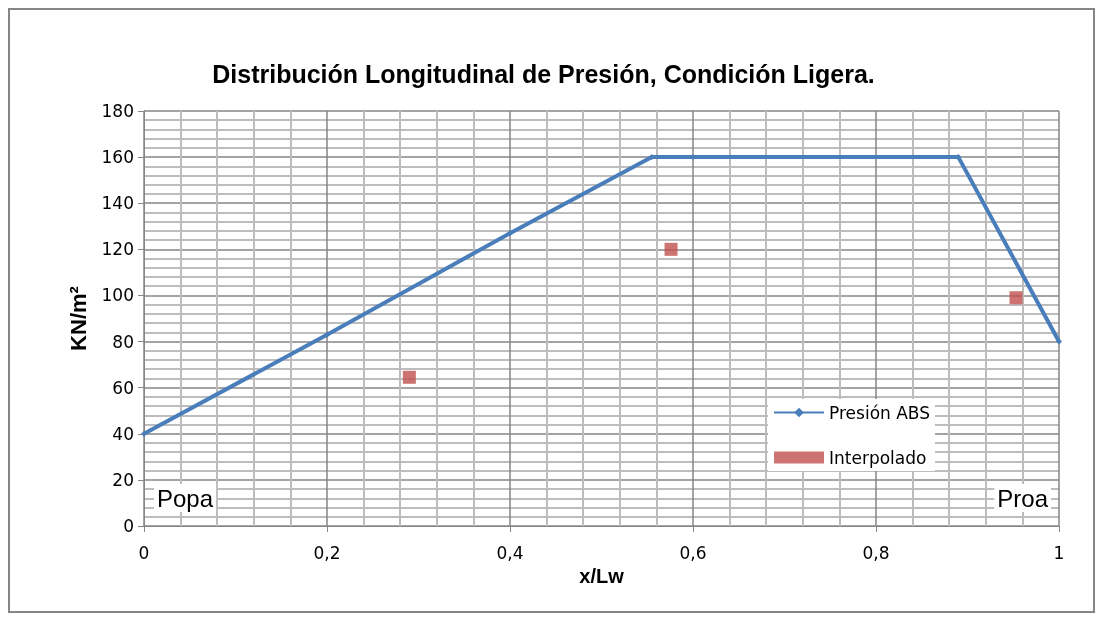 The image size is (1103, 621). Describe the element at coordinates (78, 318) in the screenshot. I see `y-axis-title: KN/m²` at that location.